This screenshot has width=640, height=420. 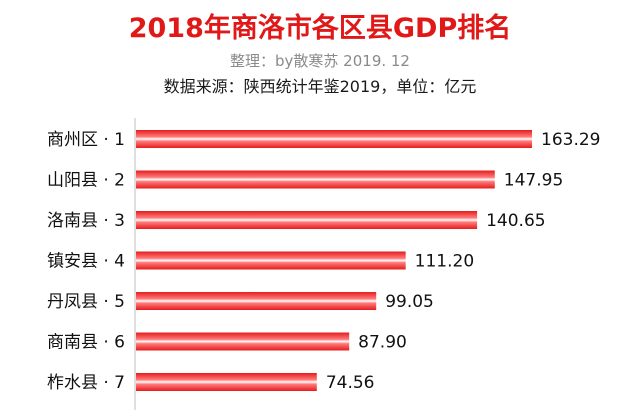 What do you see at coordinates (86, 343) in the screenshot?
I see `category-label: 商南县 · 6` at bounding box center [86, 343].